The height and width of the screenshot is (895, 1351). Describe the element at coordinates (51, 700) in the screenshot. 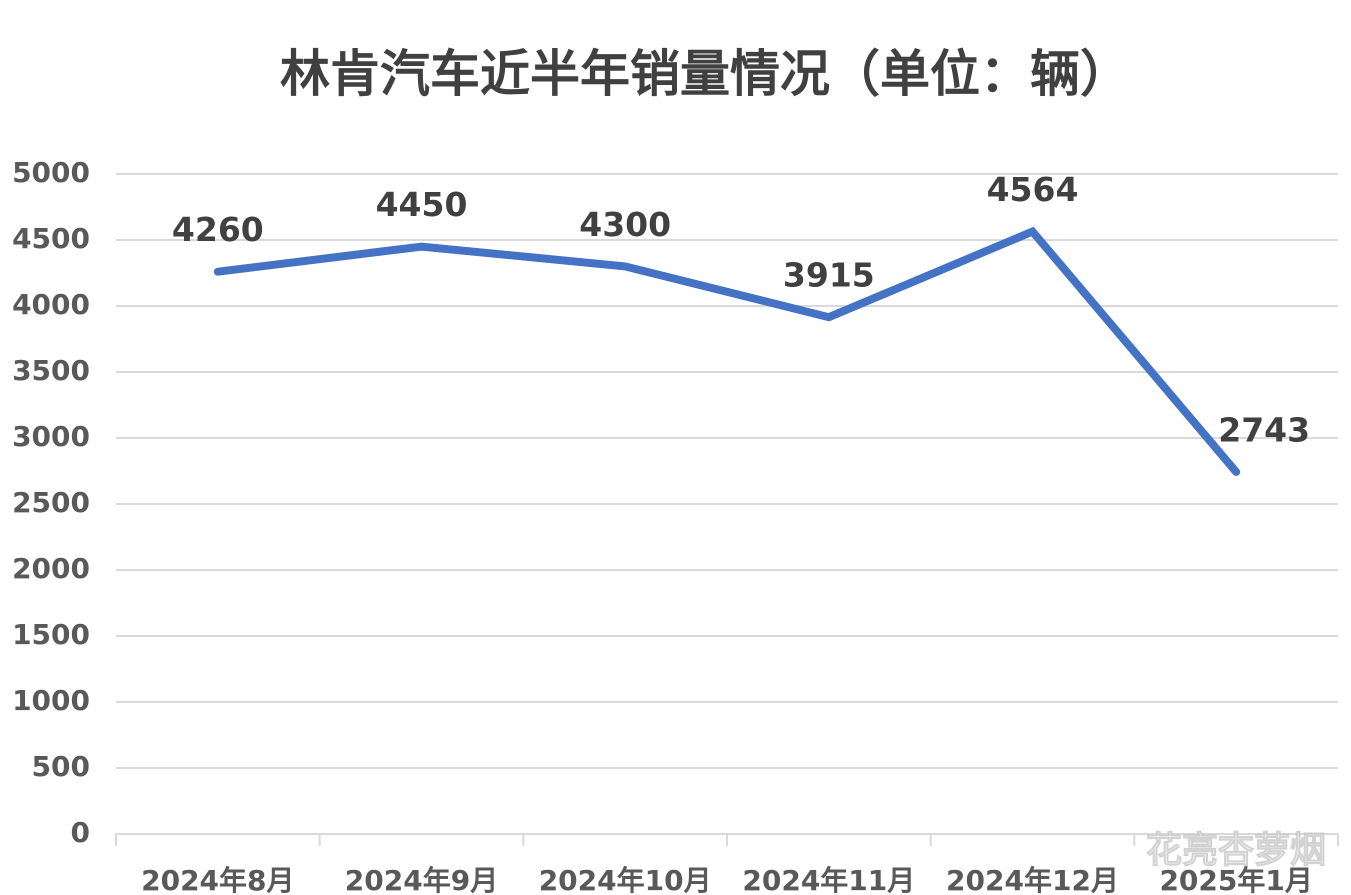

I see `y-tick-label: 1000` at that location.